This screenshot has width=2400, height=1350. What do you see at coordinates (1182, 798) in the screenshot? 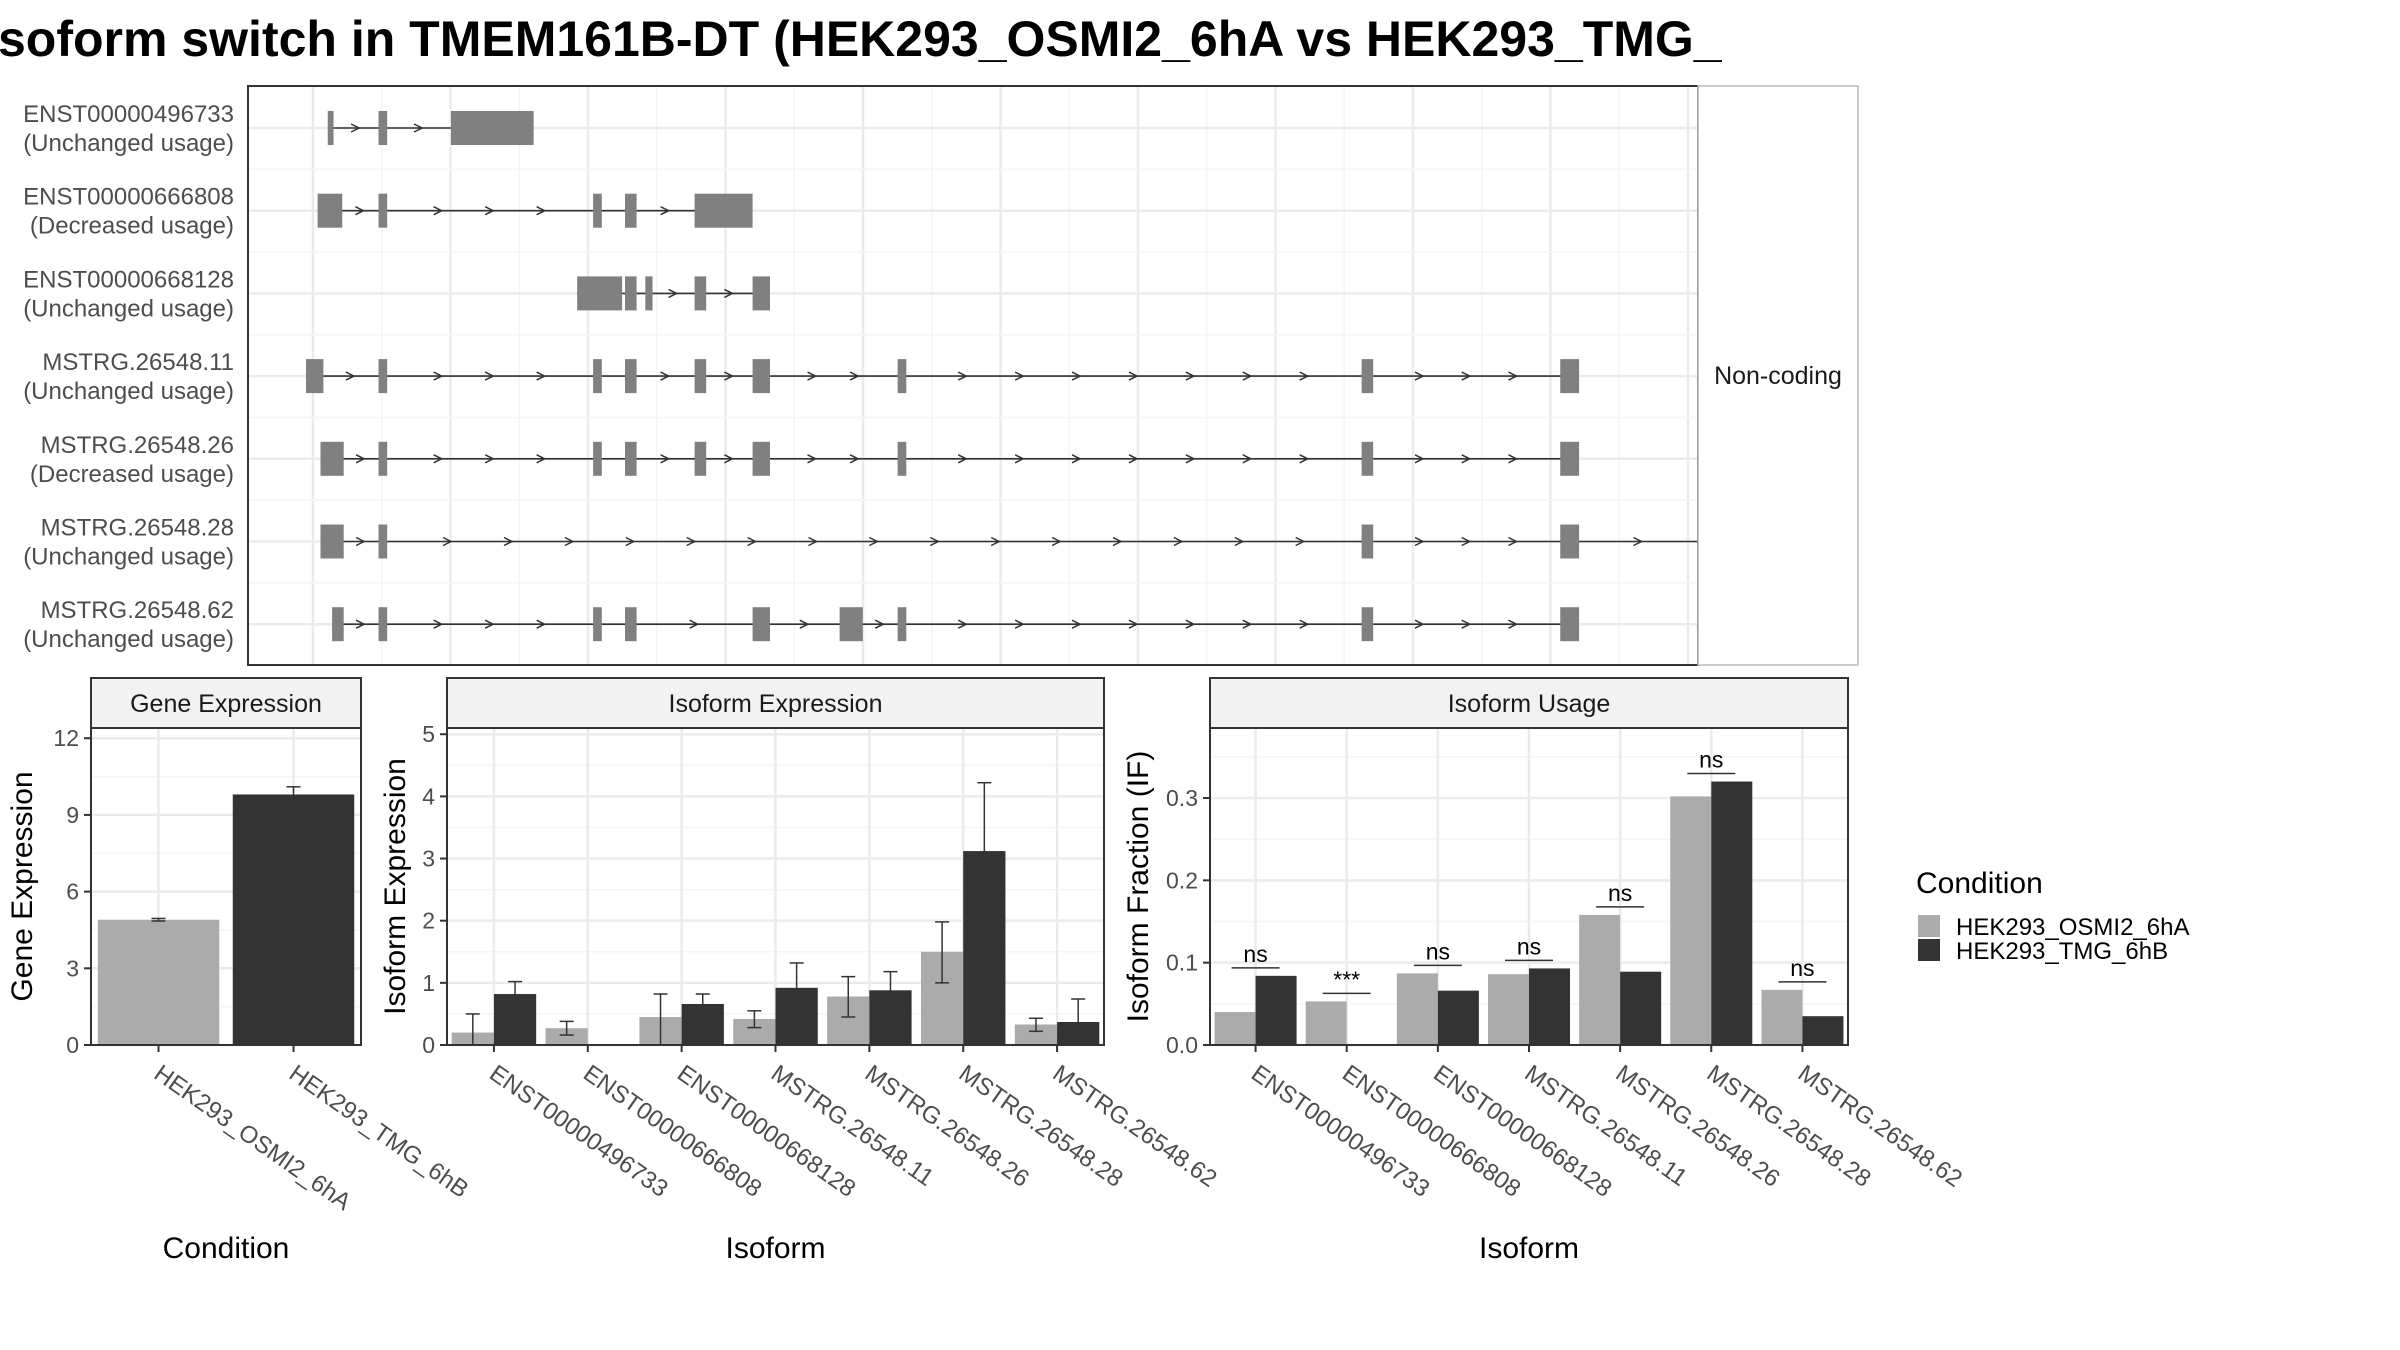
I see `y-tick-label: 0.3` at bounding box center [1182, 798].